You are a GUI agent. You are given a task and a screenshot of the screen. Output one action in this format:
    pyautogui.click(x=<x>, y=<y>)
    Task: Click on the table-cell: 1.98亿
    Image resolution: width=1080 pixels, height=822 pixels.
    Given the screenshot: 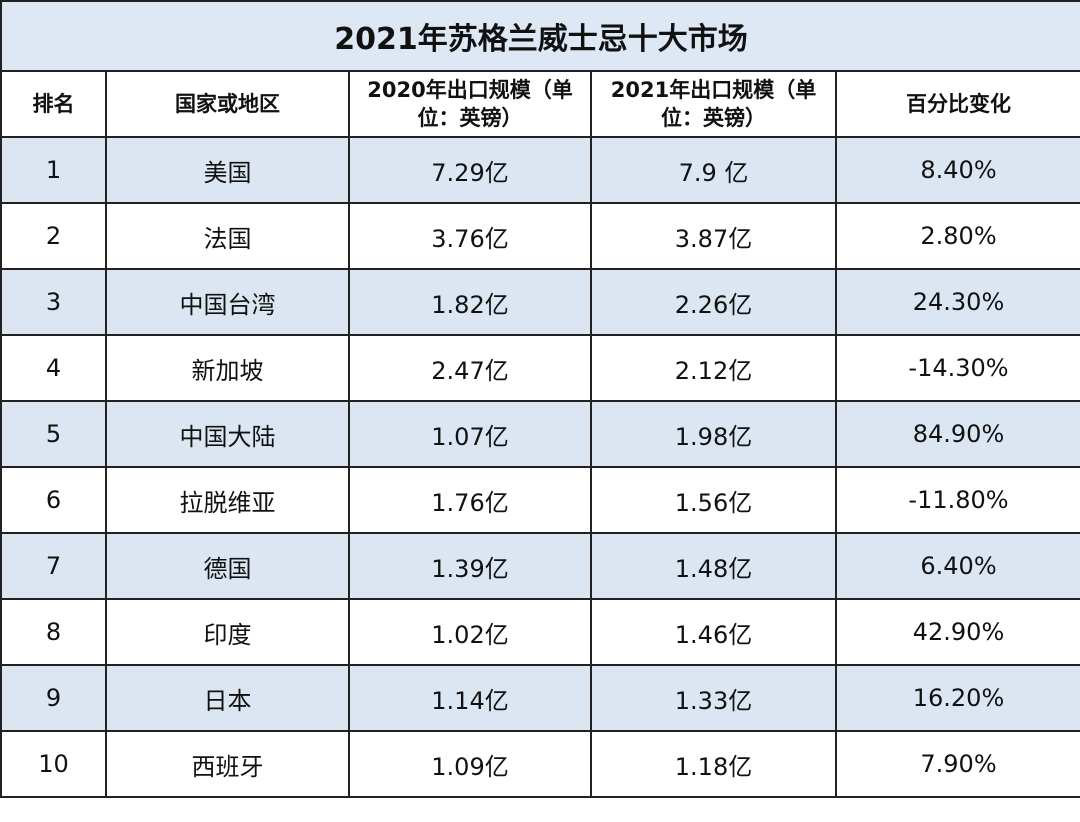 What is the action you would take?
    pyautogui.click(x=713, y=434)
    